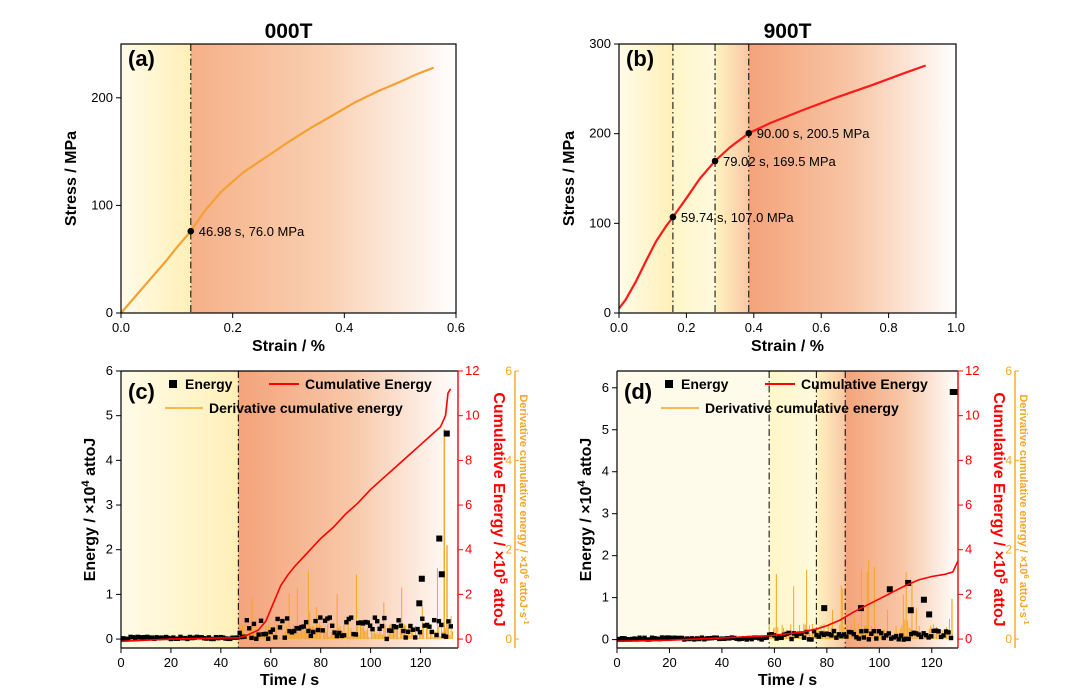 This screenshot has width=1080, height=698. What do you see at coordinates (468, 593) in the screenshot?
I see `y2-tick-label: 2` at bounding box center [468, 593].